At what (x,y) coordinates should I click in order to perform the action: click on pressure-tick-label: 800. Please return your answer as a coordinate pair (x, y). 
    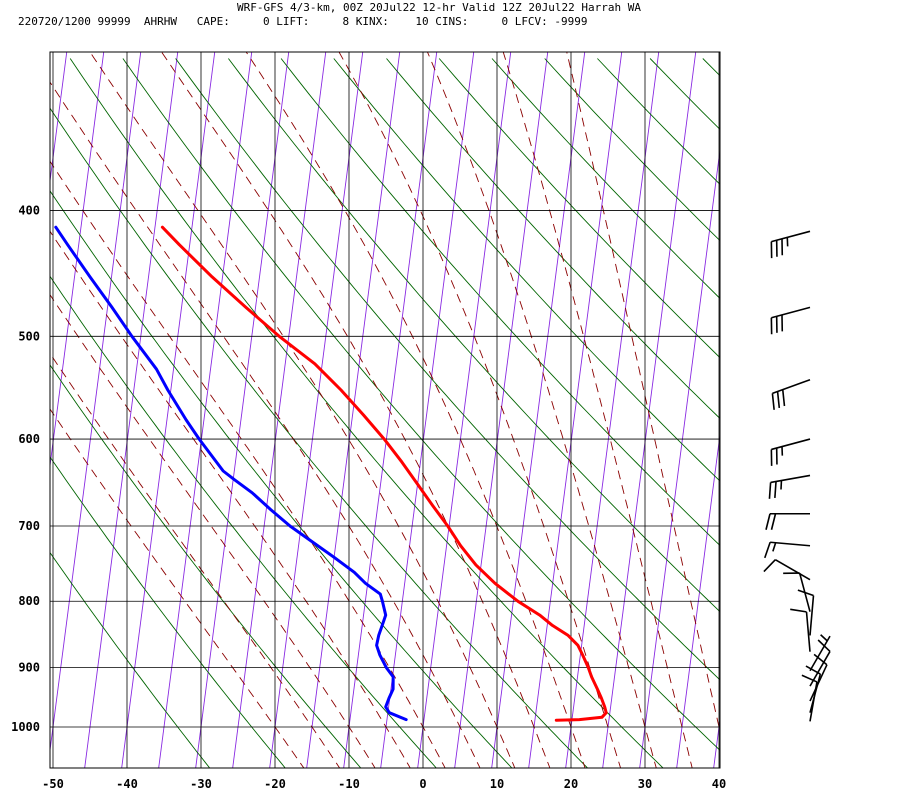
    Looking at the image, I should click on (29, 601).